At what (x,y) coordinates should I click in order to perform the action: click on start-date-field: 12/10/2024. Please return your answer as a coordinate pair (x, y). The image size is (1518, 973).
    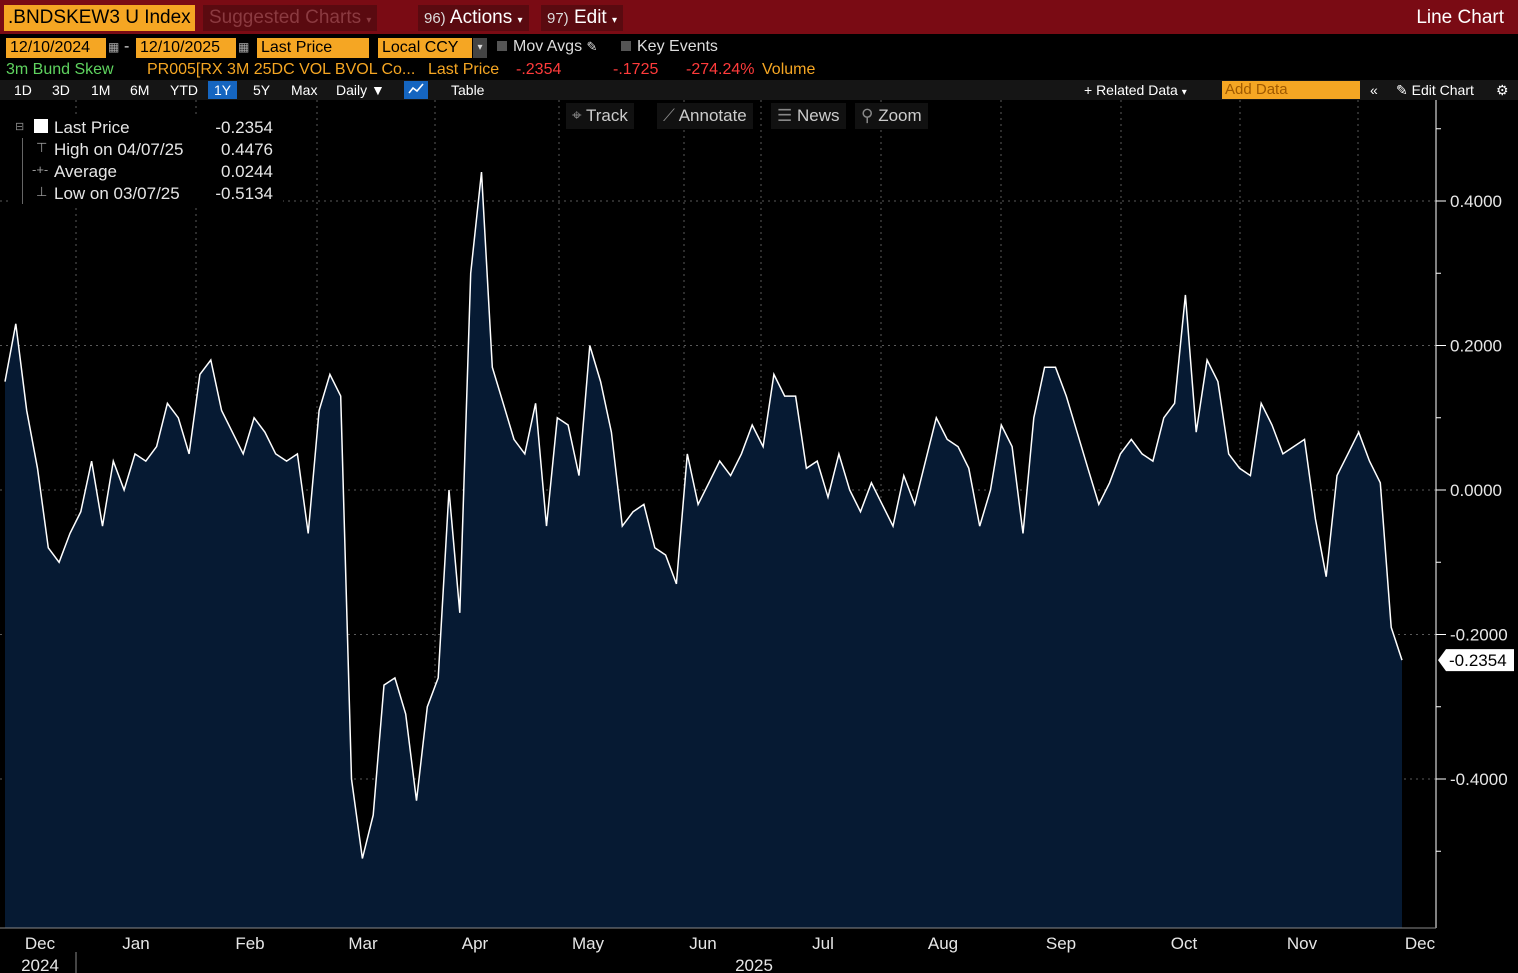
    Looking at the image, I should click on (56, 48).